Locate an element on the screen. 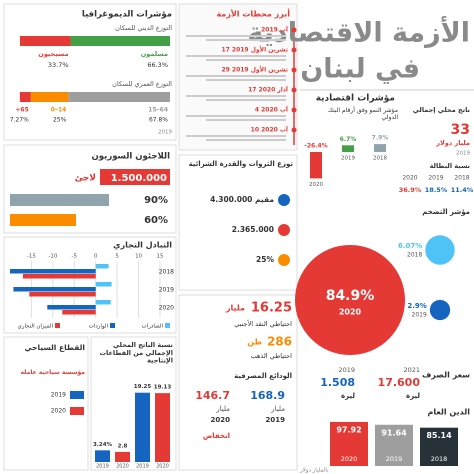 This screenshot has height=474, width=474. gdp-value: 33 is located at coordinates (460, 130).